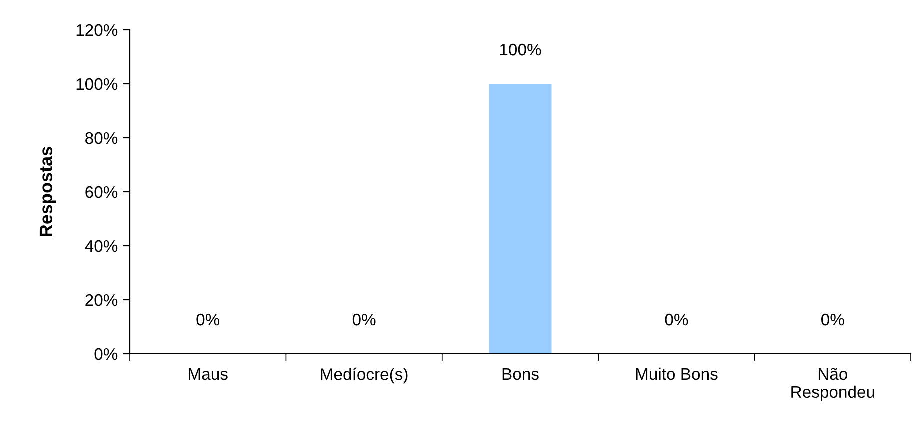 This screenshot has height=425, width=912. What do you see at coordinates (97, 30) in the screenshot?
I see `y-tick-label: 120%` at bounding box center [97, 30].